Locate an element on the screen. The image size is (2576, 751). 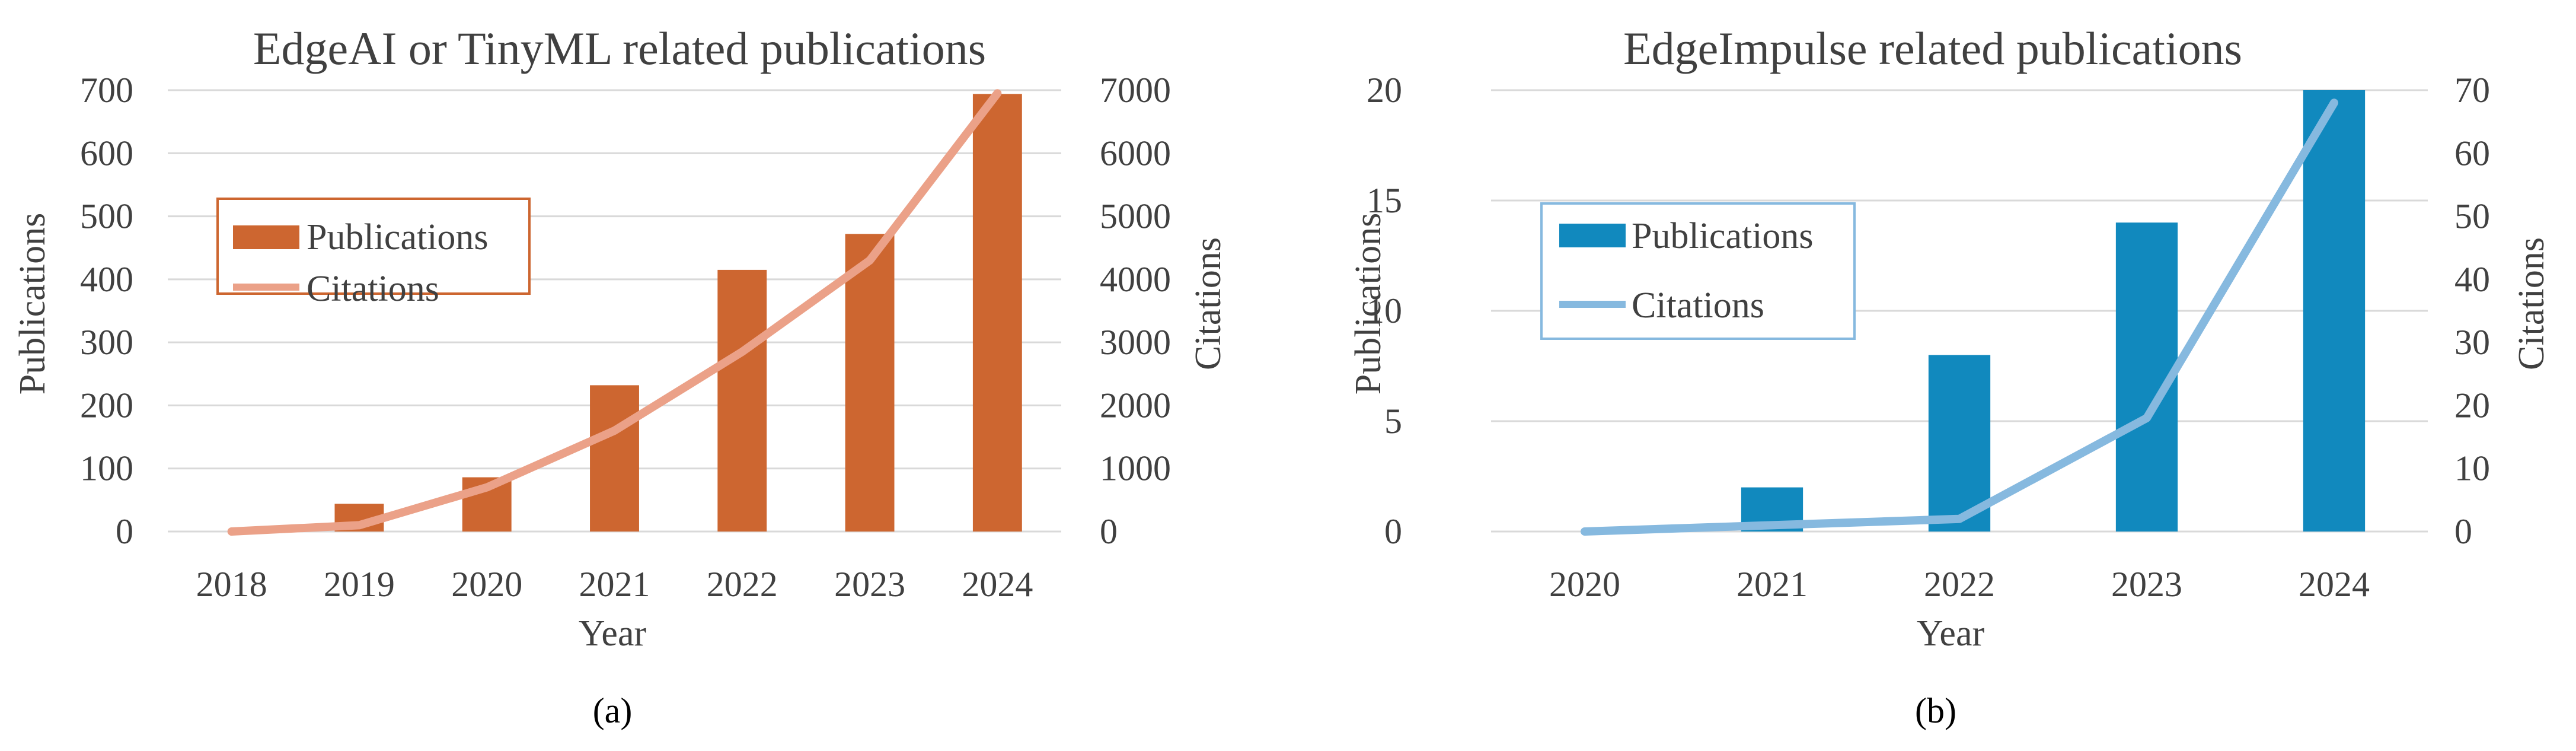
y2-tick-label: 40 is located at coordinates (2472, 279).